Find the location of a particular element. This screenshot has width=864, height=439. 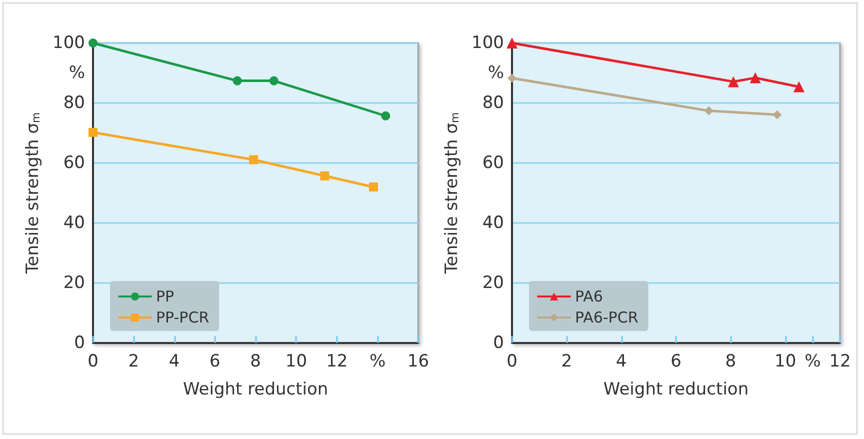

legend-label: PP is located at coordinates (165, 297).